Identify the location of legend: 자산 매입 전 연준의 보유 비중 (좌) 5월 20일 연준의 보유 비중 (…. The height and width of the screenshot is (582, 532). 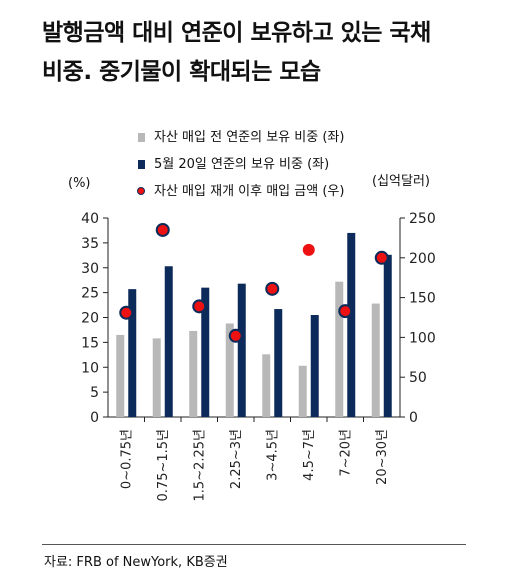
(241, 164).